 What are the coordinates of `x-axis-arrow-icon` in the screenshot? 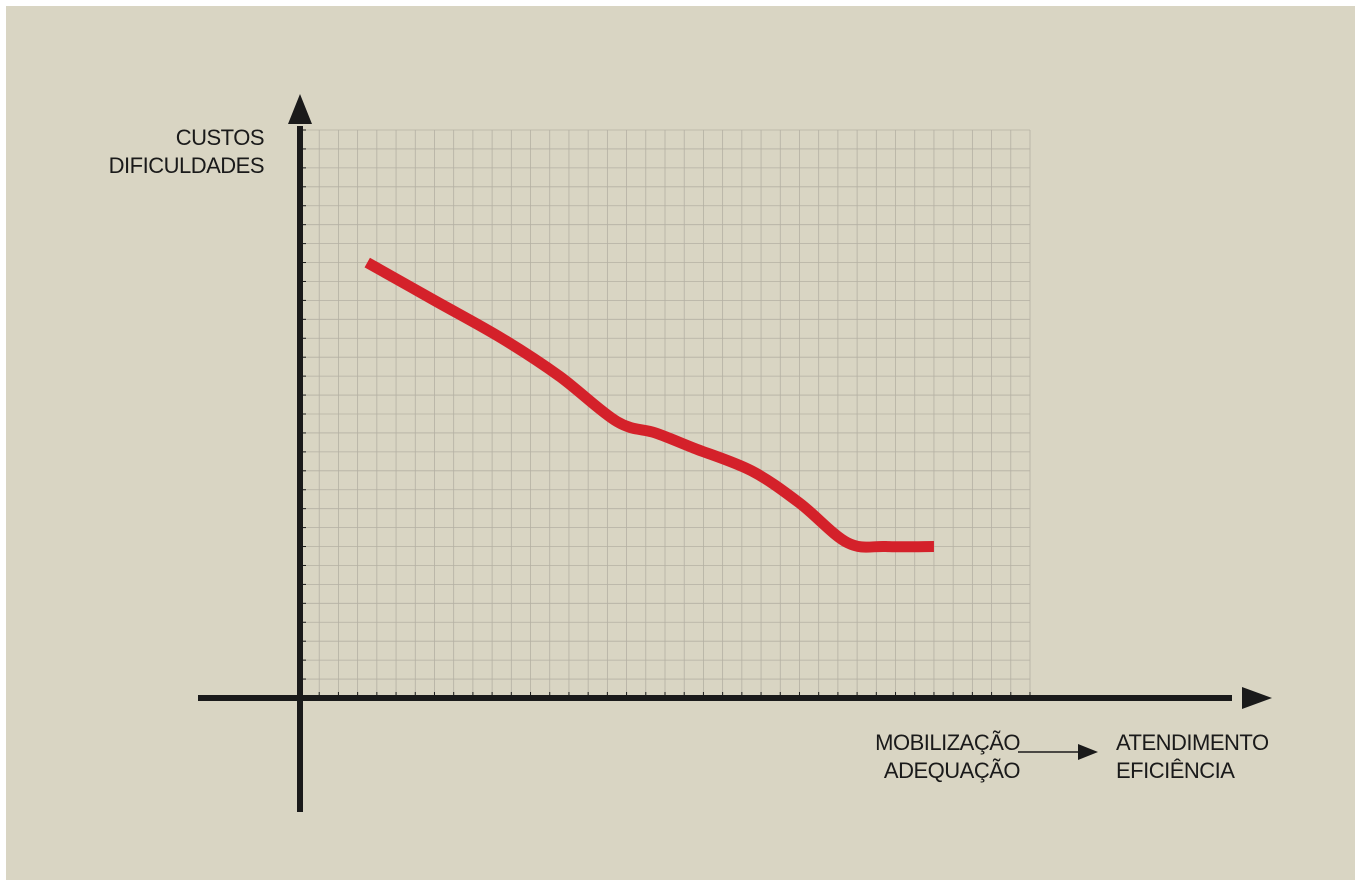 It's located at (1257, 698).